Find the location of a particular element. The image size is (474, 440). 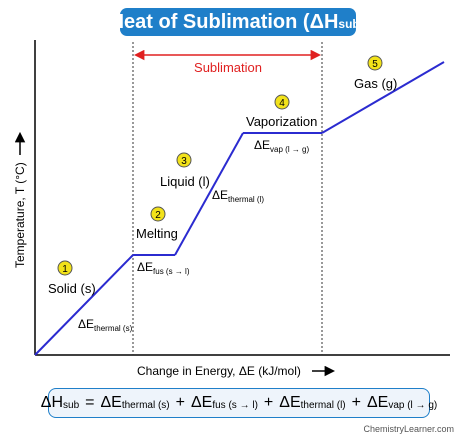

phase-number-1: 1 is located at coordinates (65, 269).